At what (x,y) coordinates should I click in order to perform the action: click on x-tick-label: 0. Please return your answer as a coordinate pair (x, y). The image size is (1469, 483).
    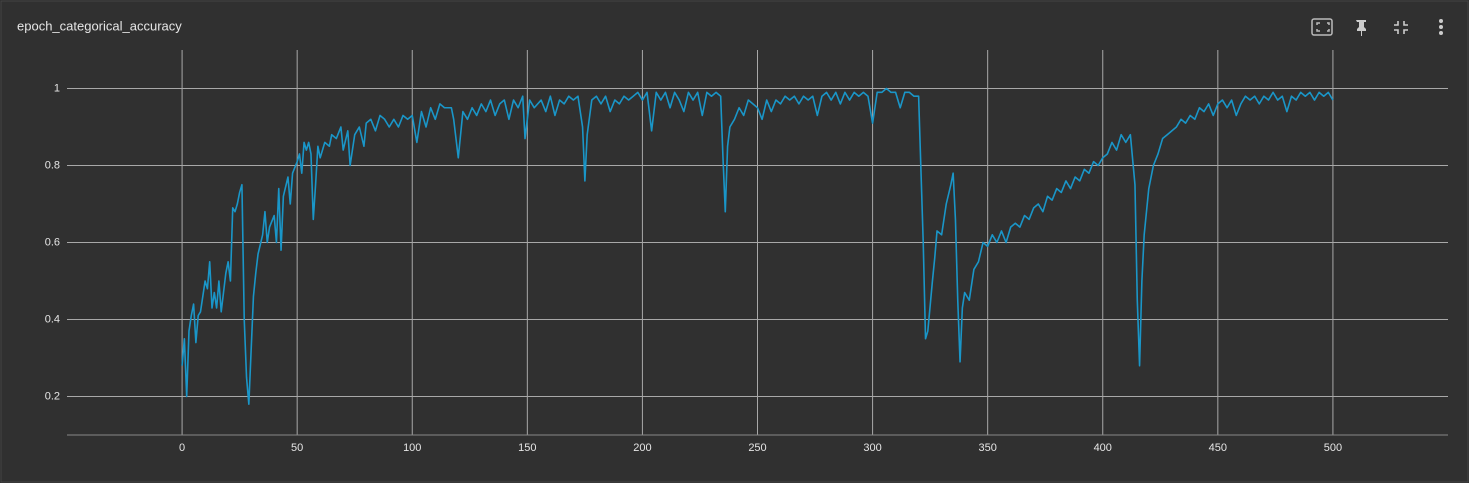
    Looking at the image, I should click on (182, 448).